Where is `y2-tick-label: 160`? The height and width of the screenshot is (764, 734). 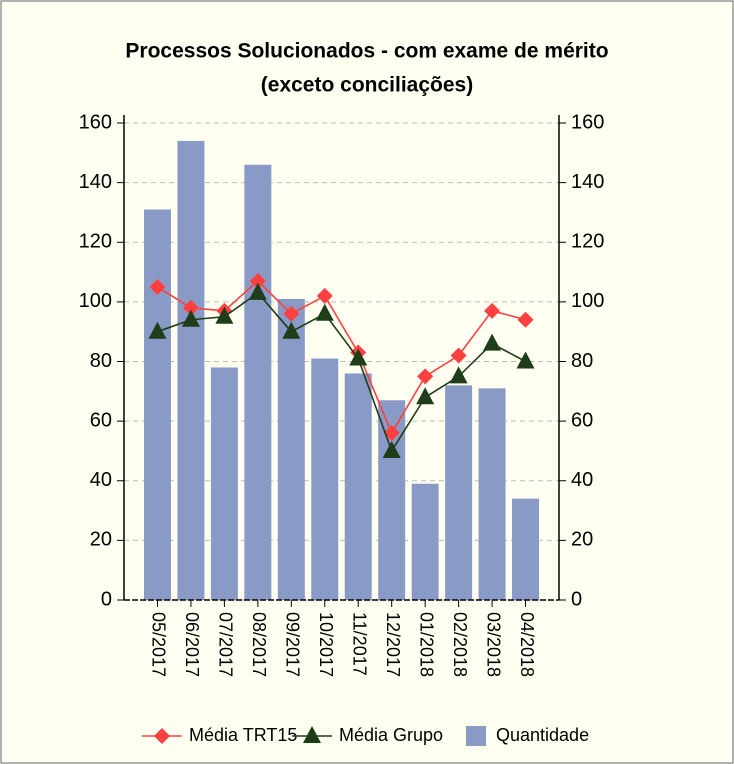 y2-tick-label: 160 is located at coordinates (587, 122).